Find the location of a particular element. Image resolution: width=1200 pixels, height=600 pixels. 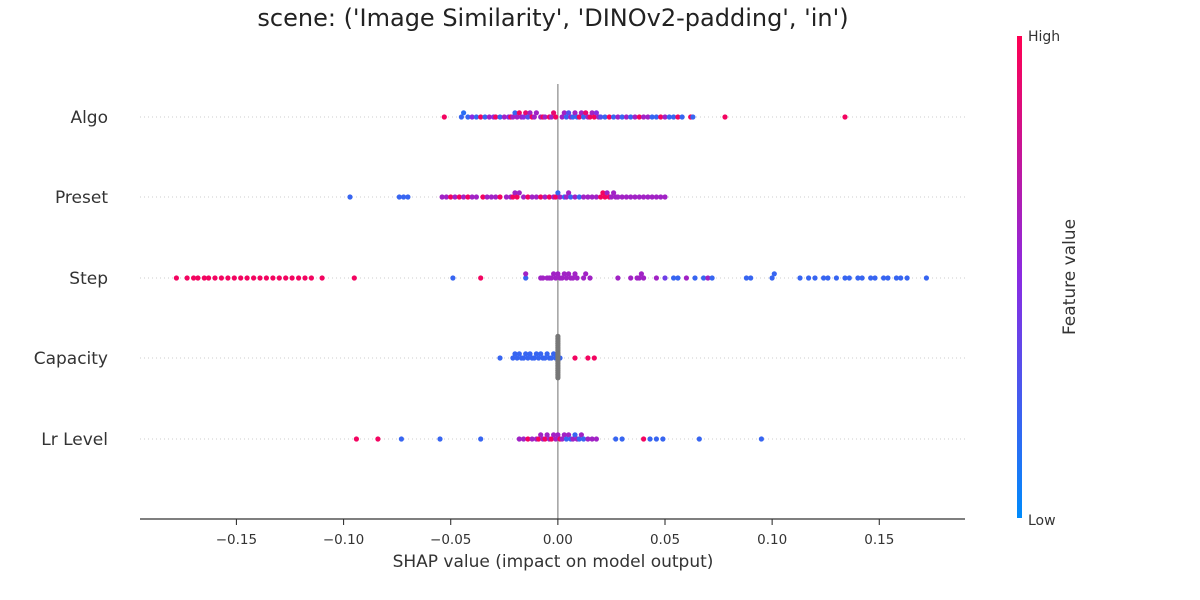

colorbar-title: Feature value is located at coordinates (1070, 277).